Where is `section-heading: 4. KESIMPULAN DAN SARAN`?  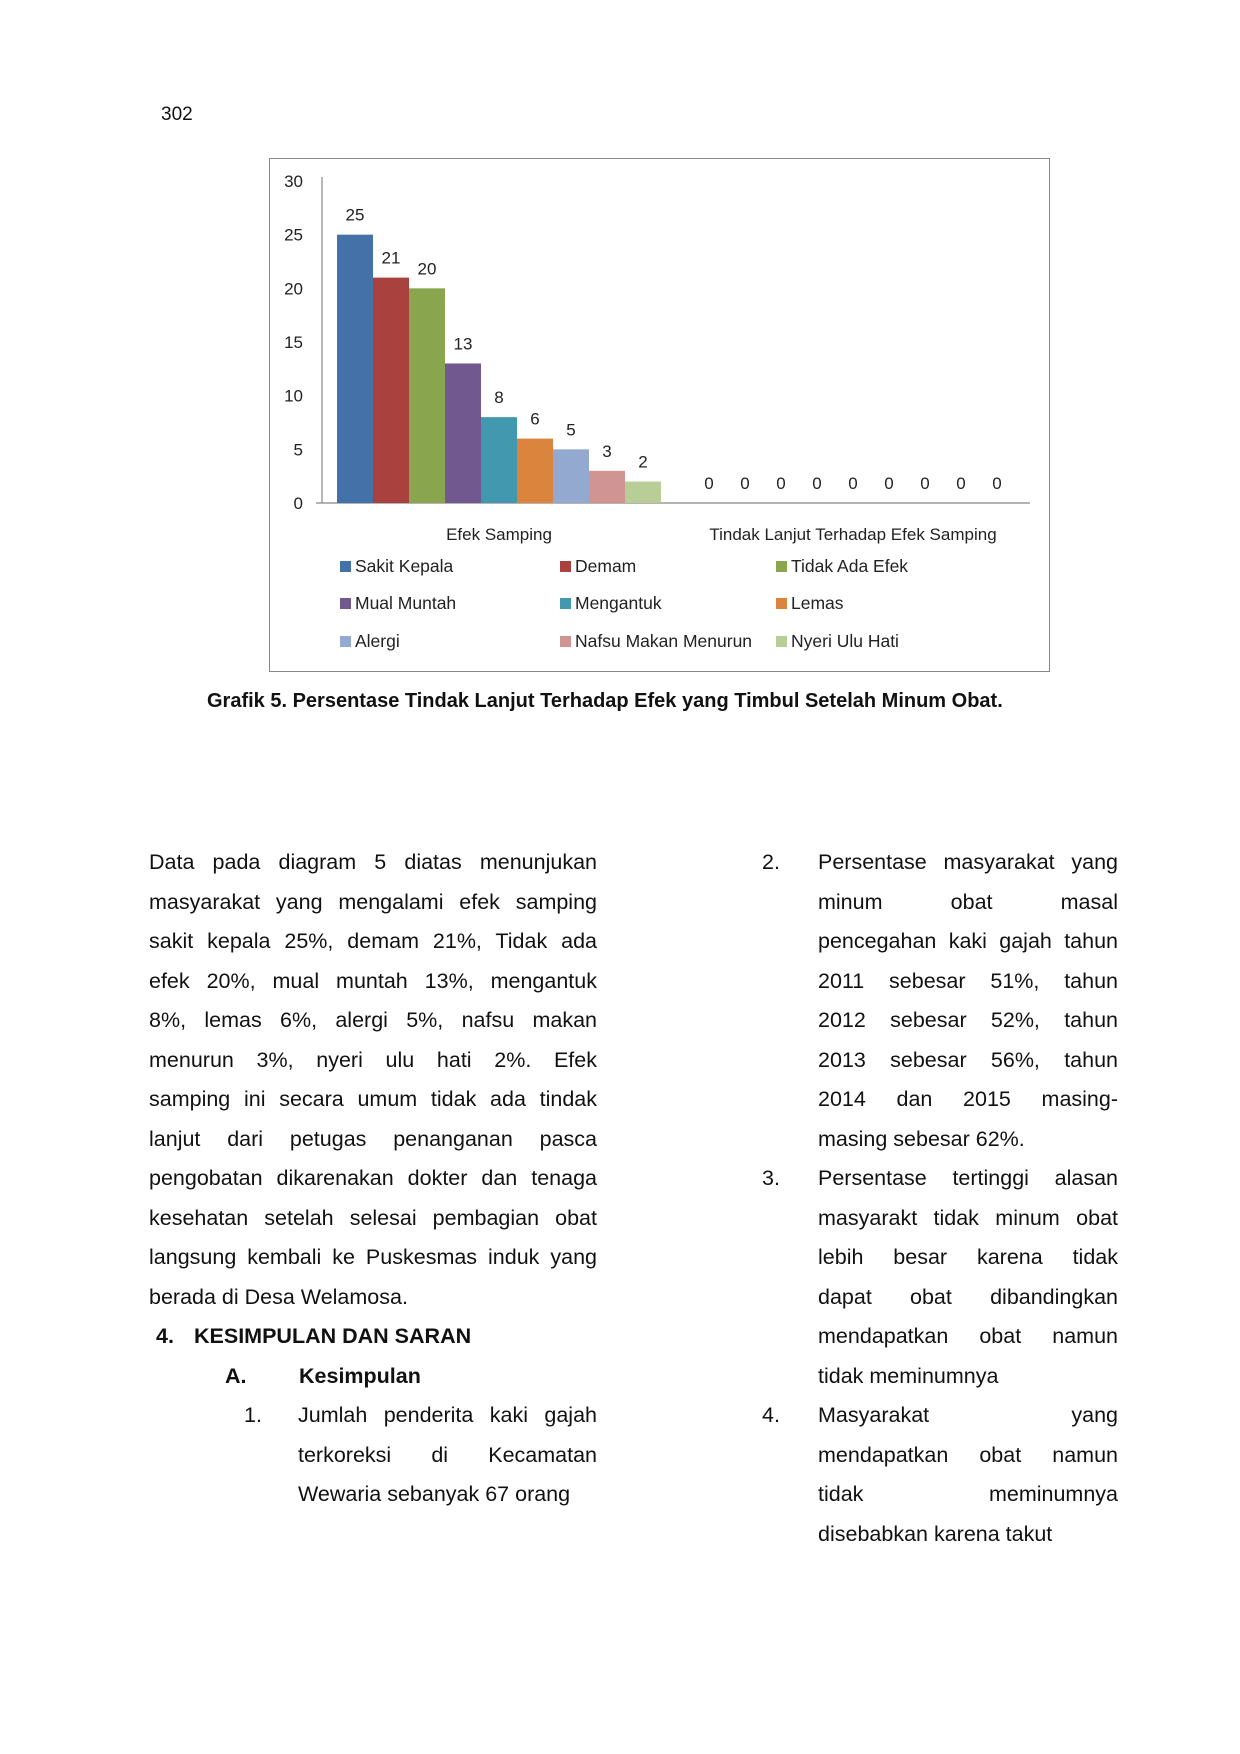 section-heading: 4. KESIMPULAN DAN SARAN is located at coordinates (373, 1337).